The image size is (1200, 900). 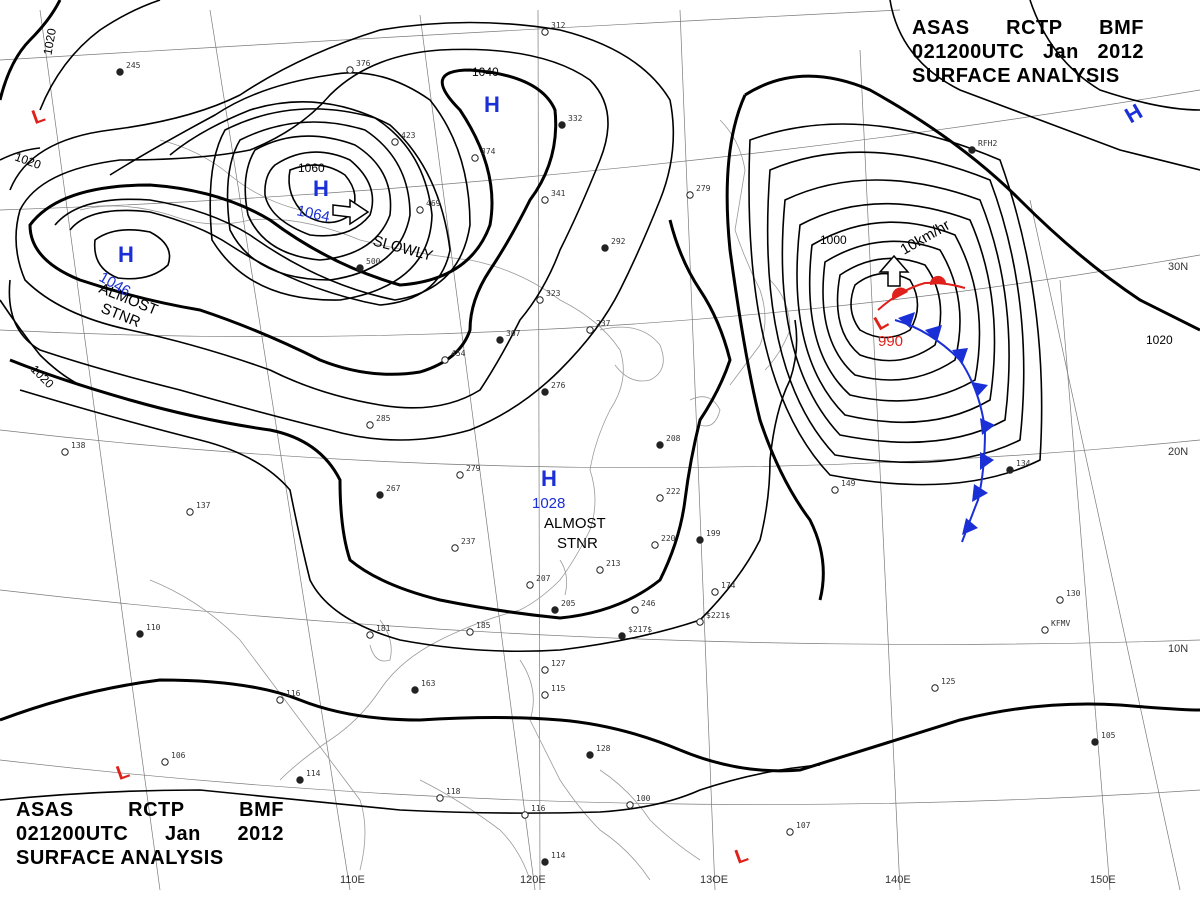 What do you see at coordinates (1073, 593) in the screenshot?
I see `station-pressure-value: 130` at bounding box center [1073, 593].